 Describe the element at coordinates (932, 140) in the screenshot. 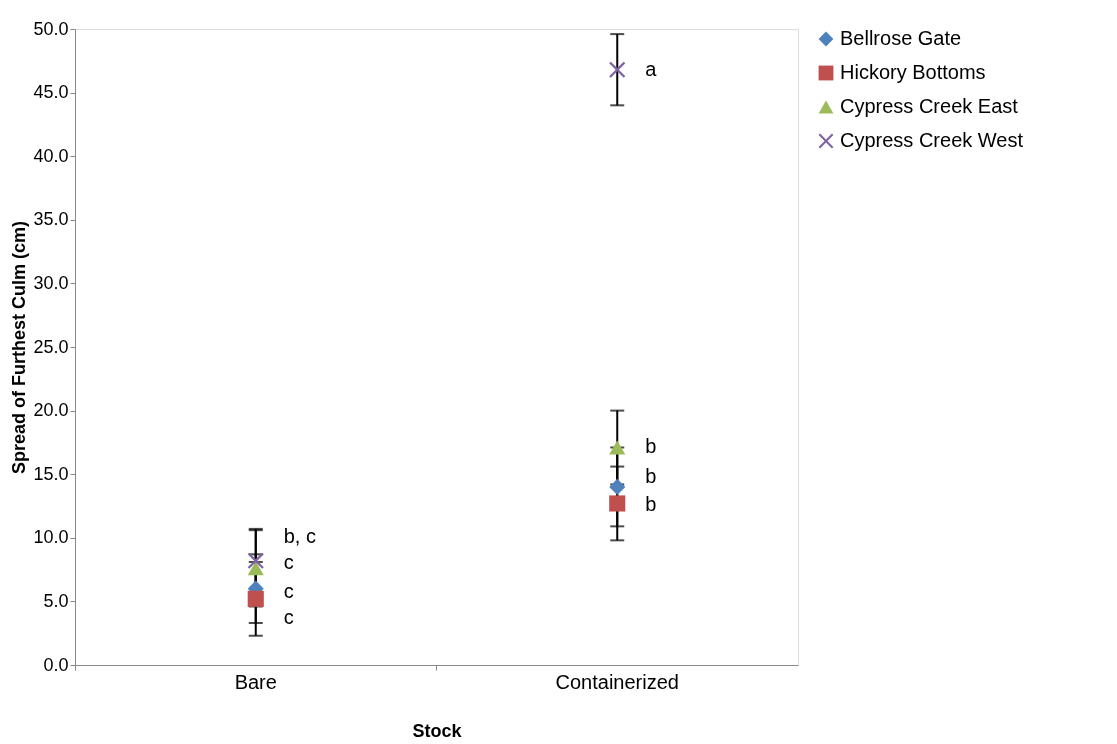

I see `legend-label: Cypress Creek West` at that location.